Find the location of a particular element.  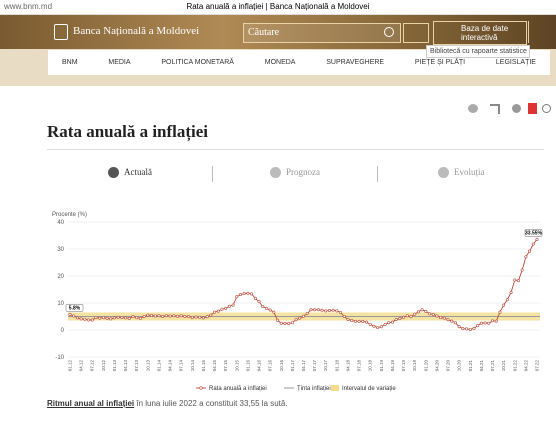

nav-item: PIEȚE ȘI PLĂȚI is located at coordinates (440, 62).